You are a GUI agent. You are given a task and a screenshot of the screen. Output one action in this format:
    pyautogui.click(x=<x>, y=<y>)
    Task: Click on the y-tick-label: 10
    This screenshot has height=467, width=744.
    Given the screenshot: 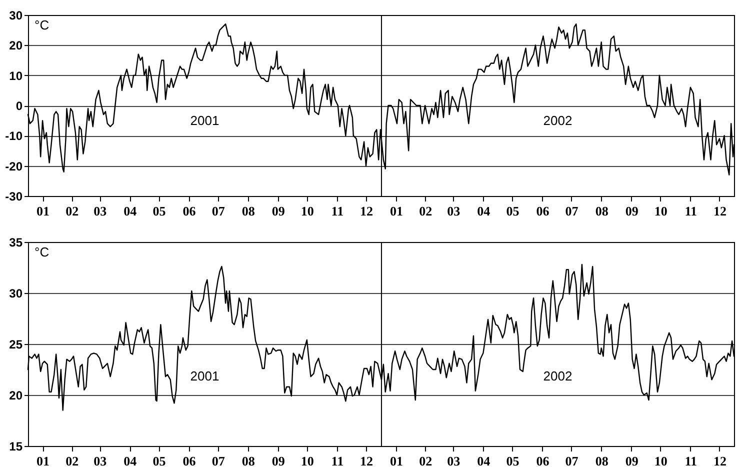 What is the action you would take?
    pyautogui.click(x=16, y=75)
    